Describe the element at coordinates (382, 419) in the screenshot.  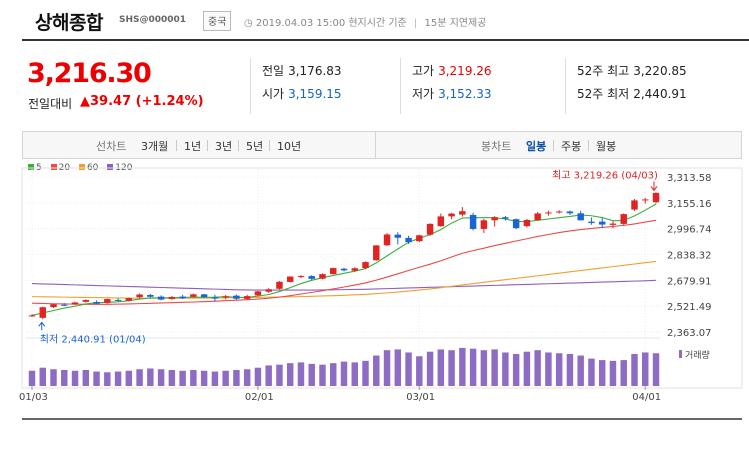
I see `bottom-divider` at that location.